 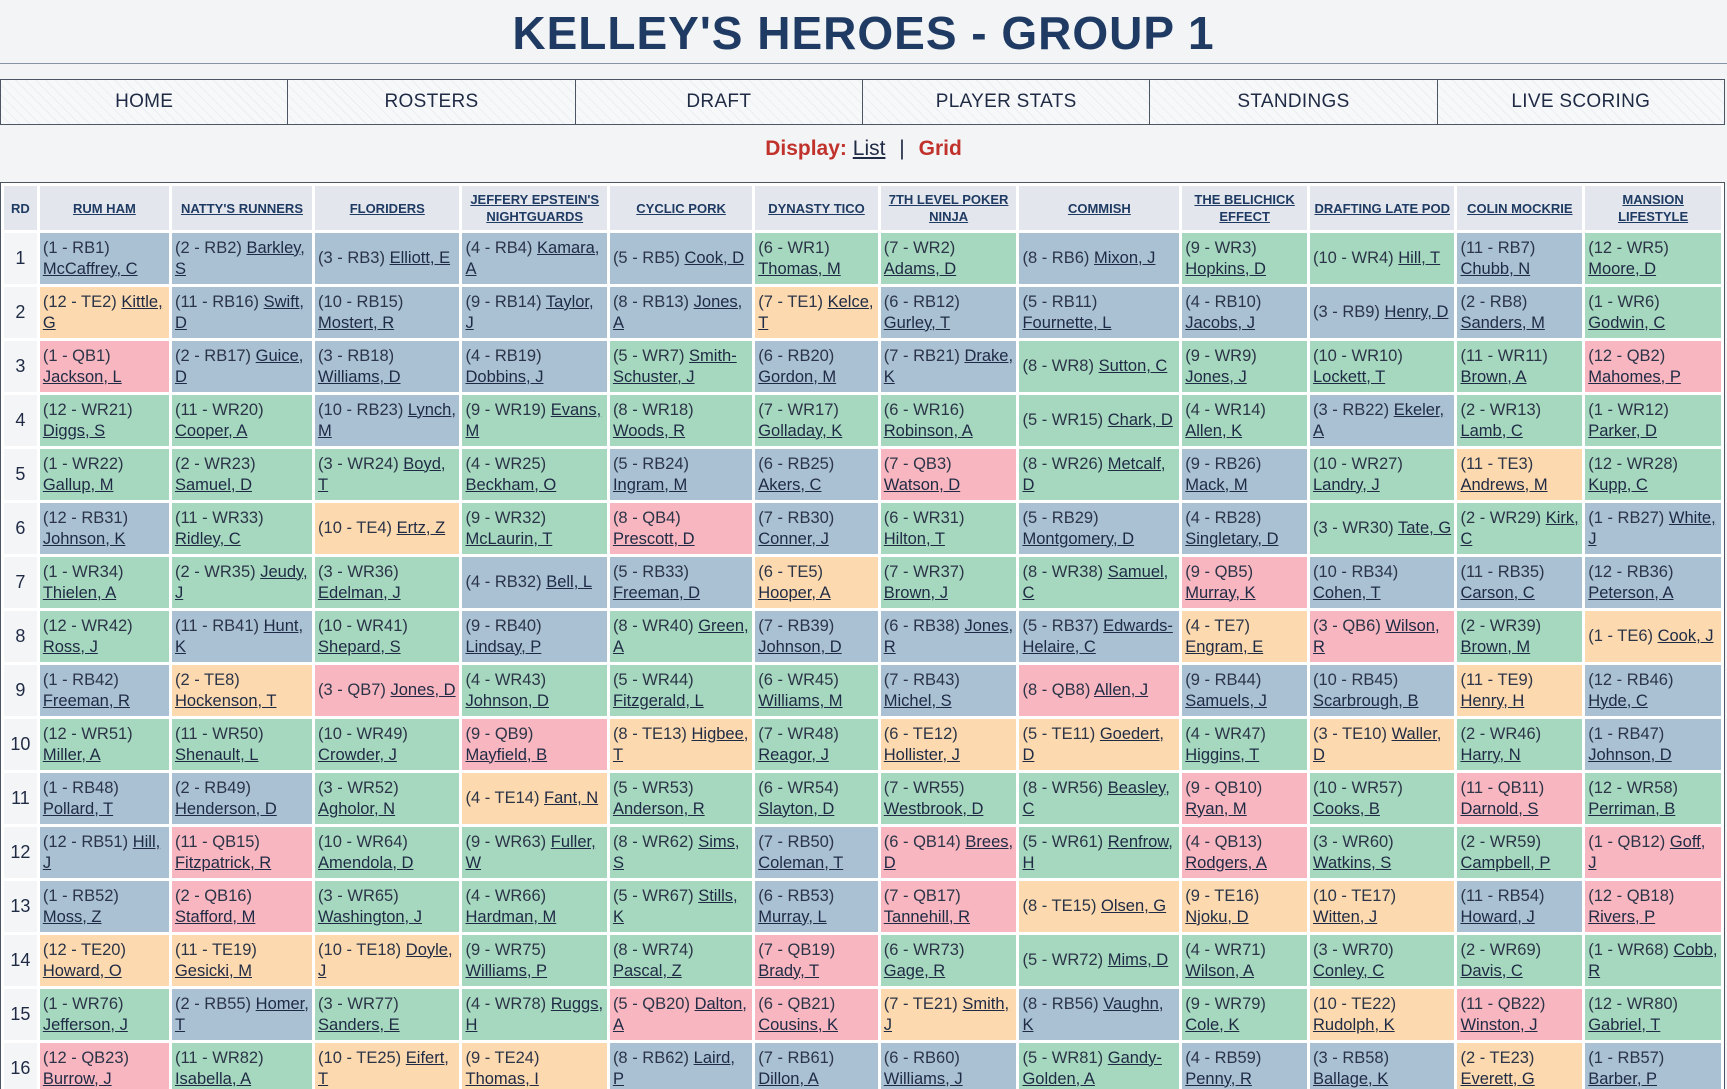 What do you see at coordinates (921, 754) in the screenshot?
I see `player-link: Hollister, J` at bounding box center [921, 754].